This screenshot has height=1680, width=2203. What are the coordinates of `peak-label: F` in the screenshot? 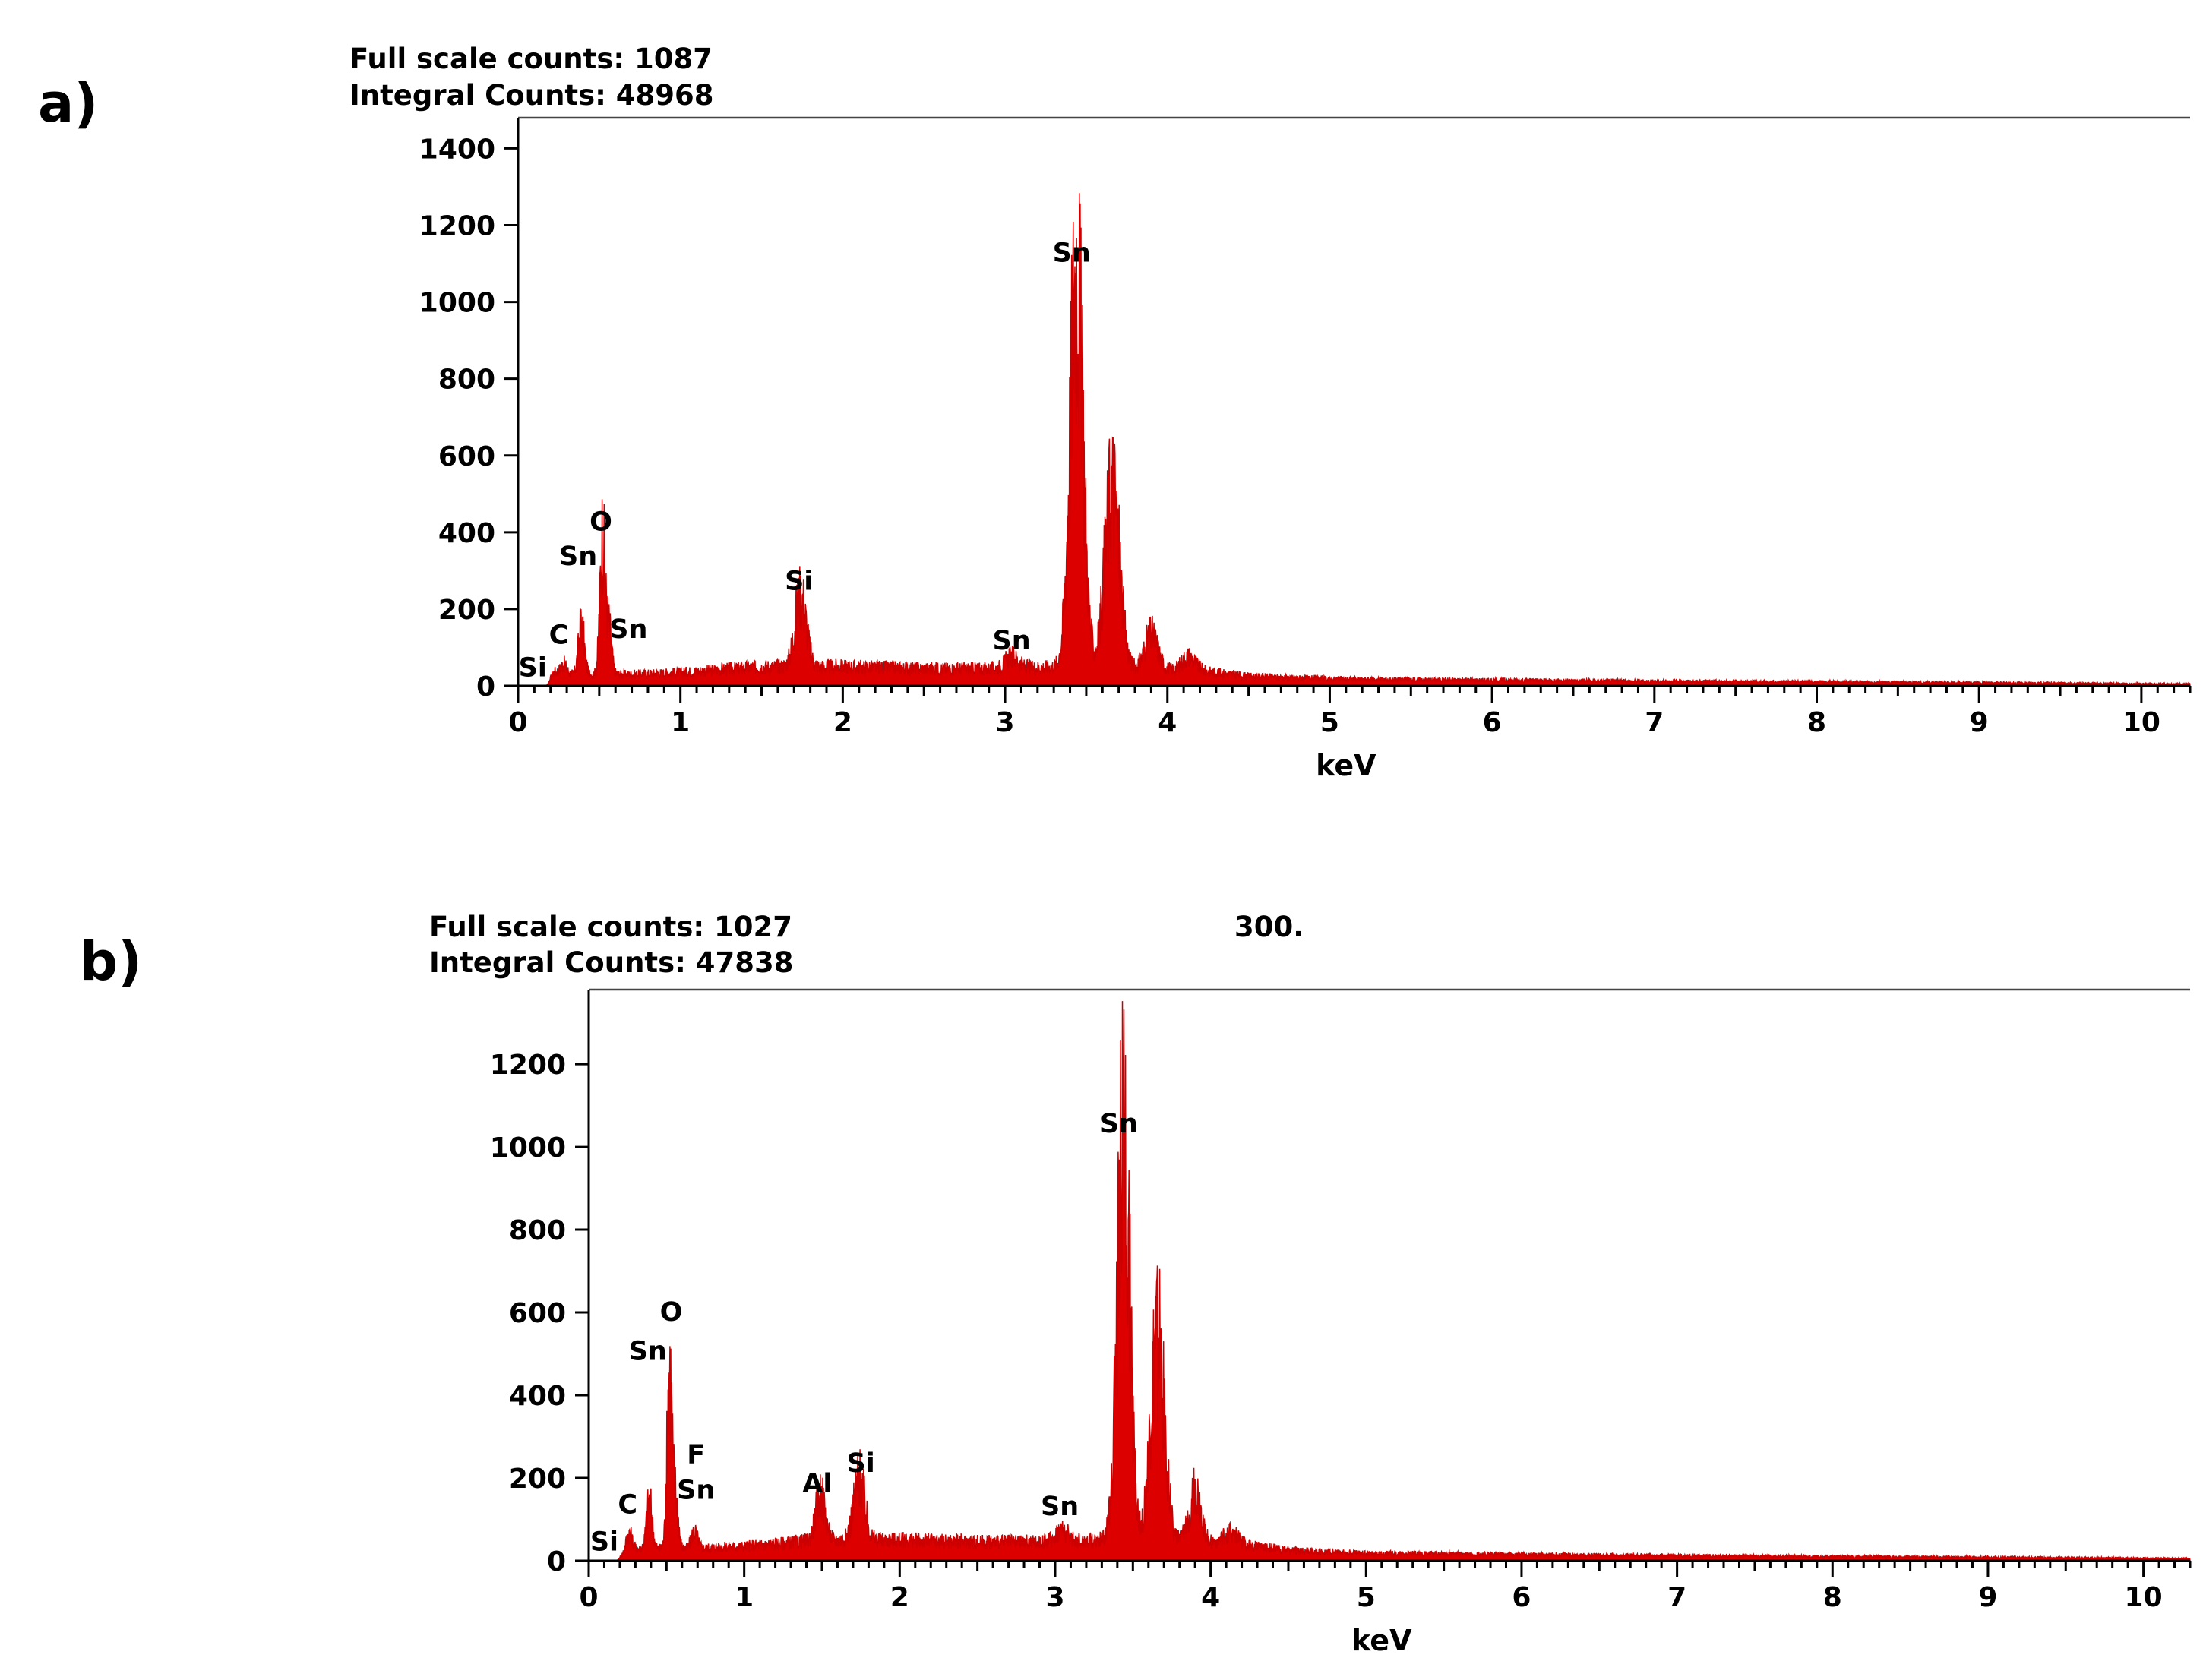 It's located at (696, 1455).